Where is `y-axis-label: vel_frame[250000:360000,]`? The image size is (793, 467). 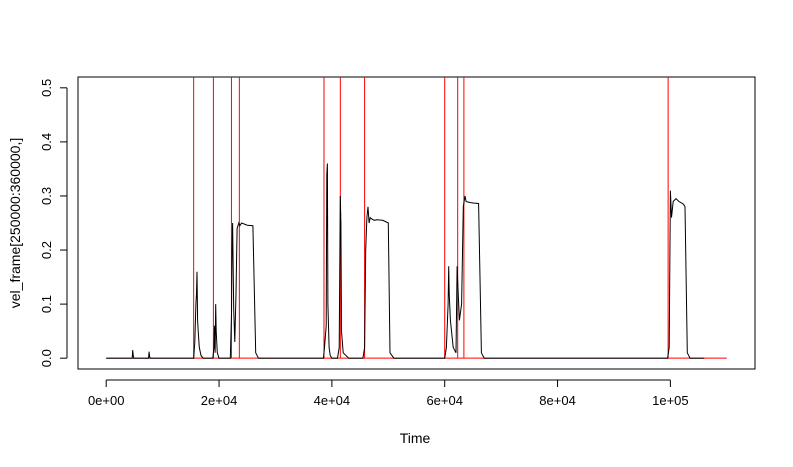 y-axis-label: vel_frame[250000:360000,] is located at coordinates (15, 223).